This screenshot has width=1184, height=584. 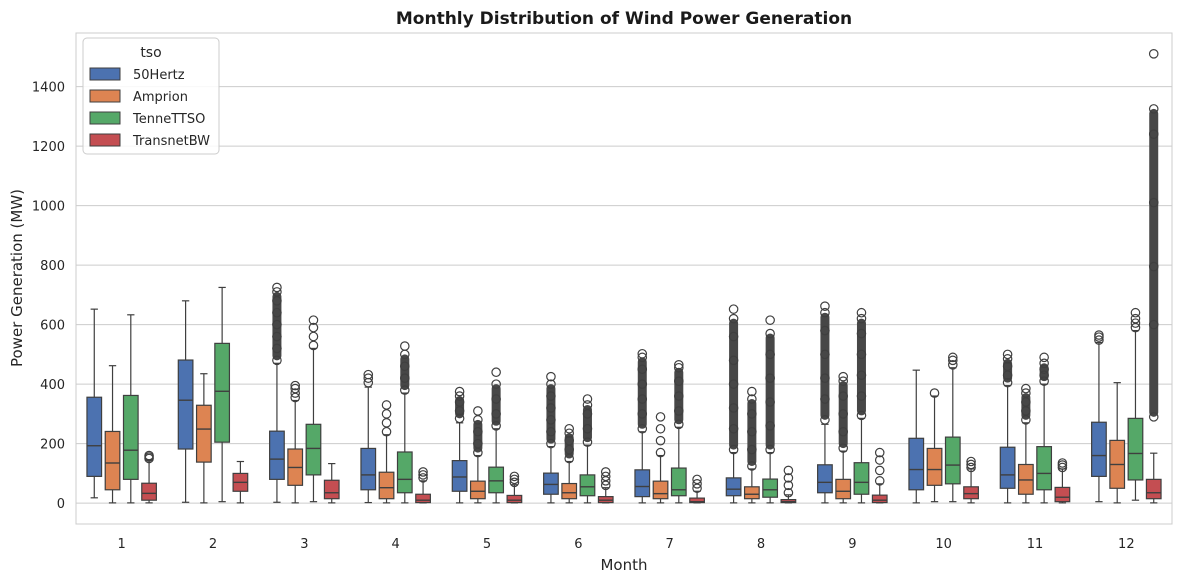 I want to click on x-tick-label: 8, so click(x=761, y=544).